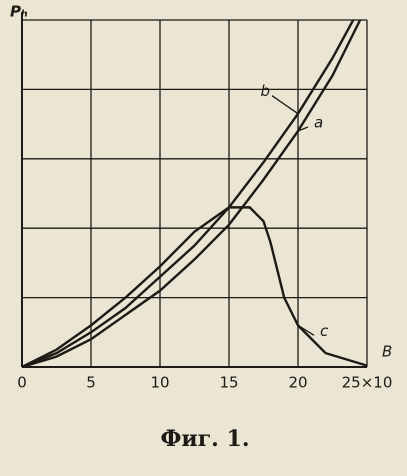 This screenshot has height=476, width=407. What do you see at coordinates (324, 331) in the screenshot?
I see `series-label: c` at bounding box center [324, 331].